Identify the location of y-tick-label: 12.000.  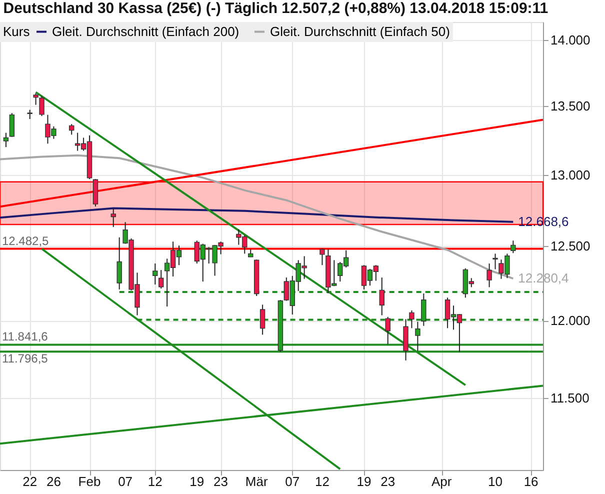
(570, 320).